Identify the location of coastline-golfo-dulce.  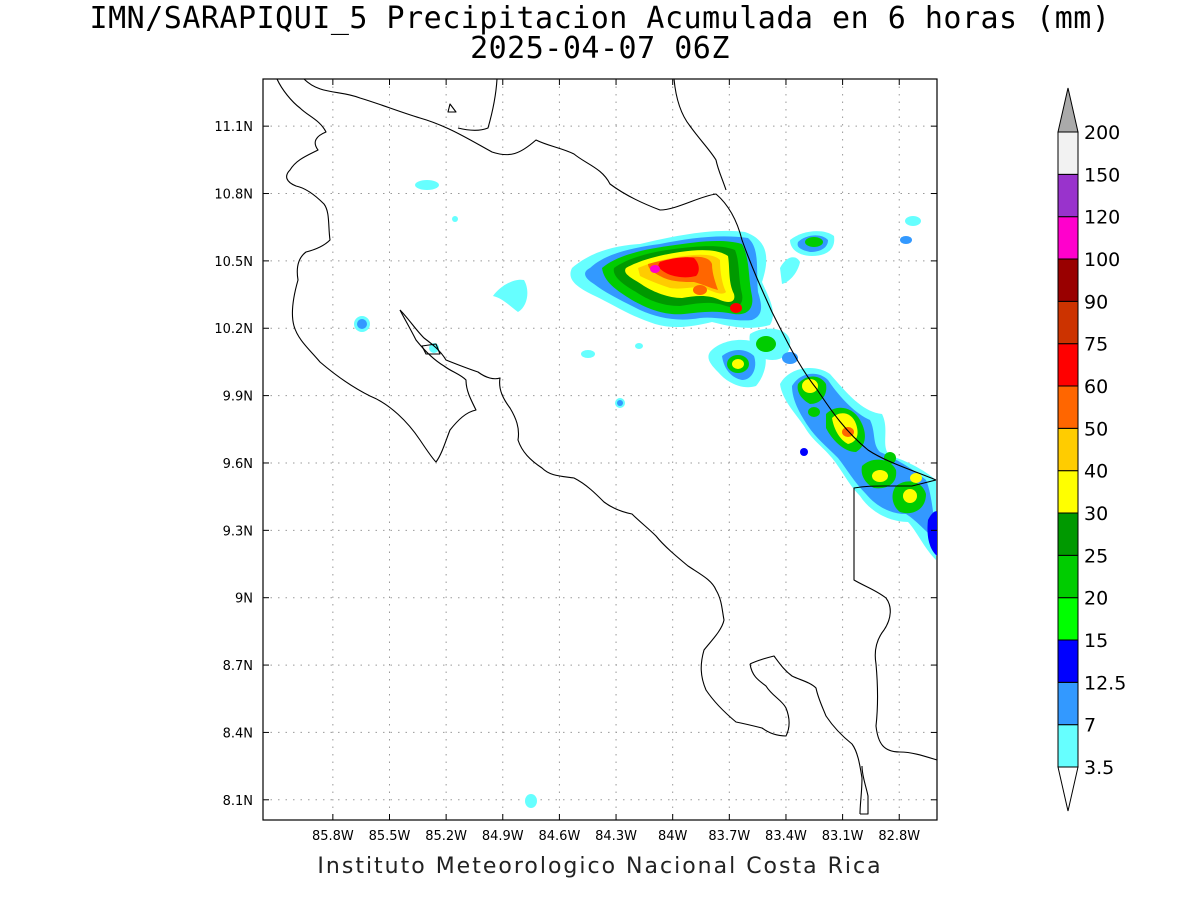
(806, 735).